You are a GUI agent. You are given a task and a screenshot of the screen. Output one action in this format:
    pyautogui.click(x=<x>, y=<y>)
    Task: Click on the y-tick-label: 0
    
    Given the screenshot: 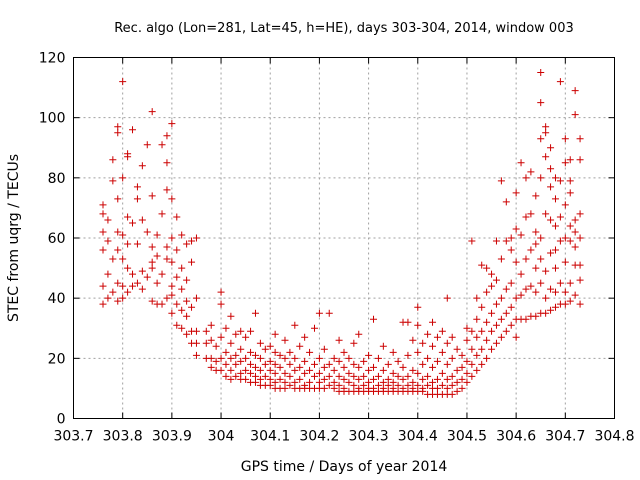 What is the action you would take?
    pyautogui.click(x=61, y=420)
    